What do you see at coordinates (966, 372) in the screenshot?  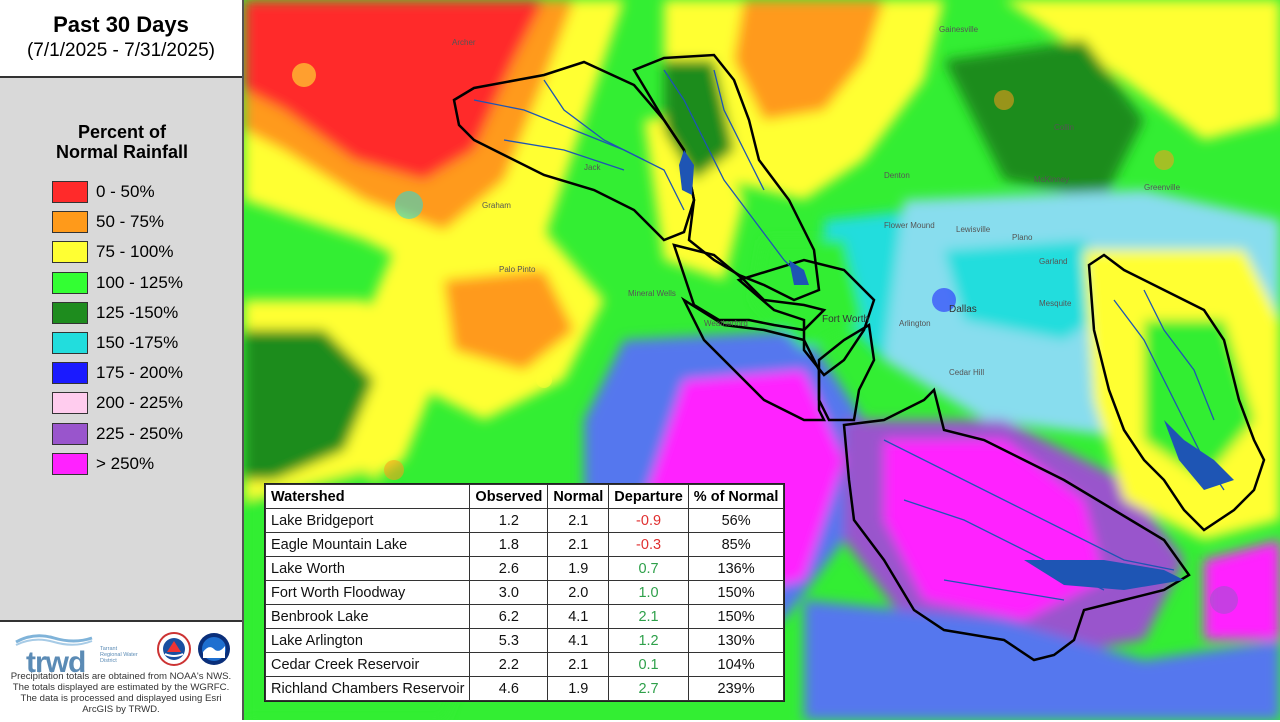 I see `label-cedar-hill: Cedar Hill` at bounding box center [966, 372].